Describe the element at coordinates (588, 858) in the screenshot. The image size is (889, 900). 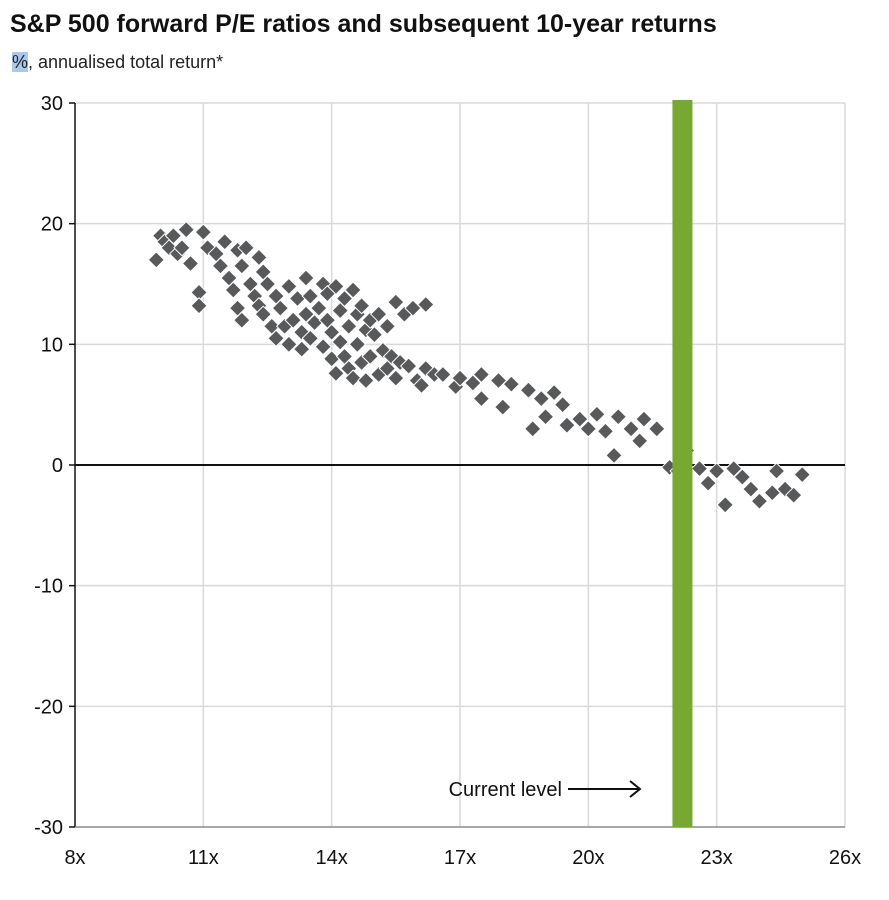
I see `x-tick-label: 20x` at that location.